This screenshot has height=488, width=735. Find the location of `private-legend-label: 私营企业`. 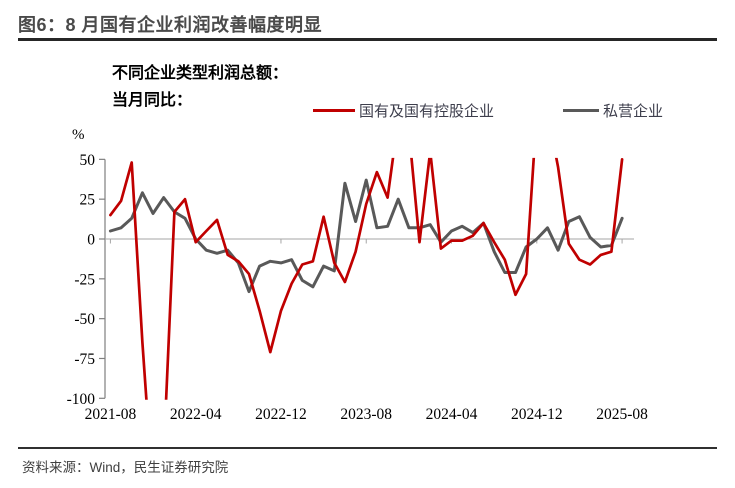

private-legend-label: 私营企业 is located at coordinates (633, 112).